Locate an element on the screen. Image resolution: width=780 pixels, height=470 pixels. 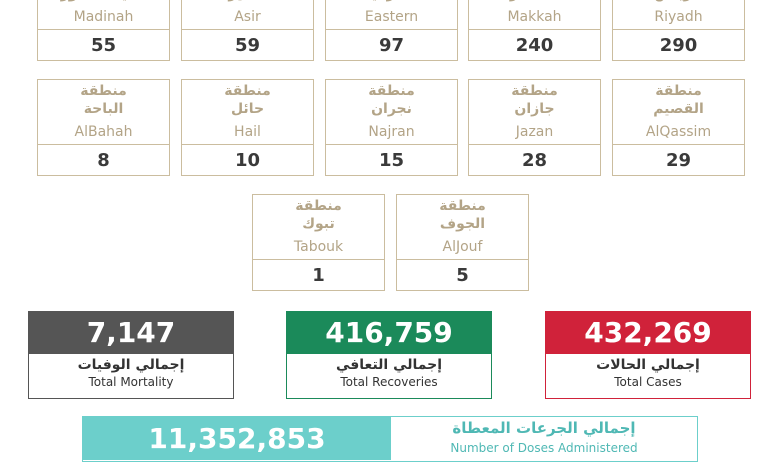
total-value: 432,269 is located at coordinates (648, 333).